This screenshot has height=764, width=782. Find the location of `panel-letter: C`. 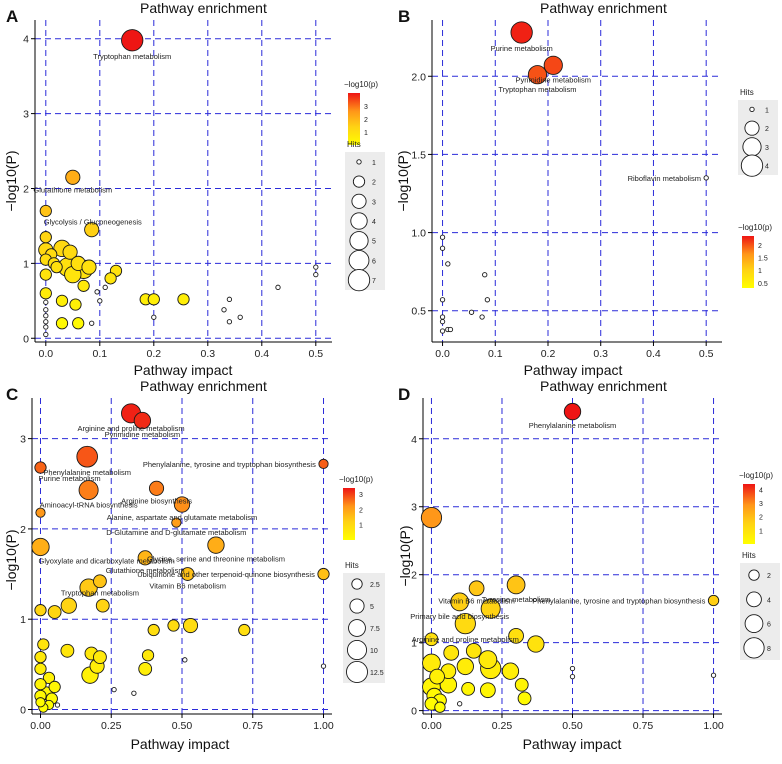

panel-letter: C is located at coordinates (12, 394).